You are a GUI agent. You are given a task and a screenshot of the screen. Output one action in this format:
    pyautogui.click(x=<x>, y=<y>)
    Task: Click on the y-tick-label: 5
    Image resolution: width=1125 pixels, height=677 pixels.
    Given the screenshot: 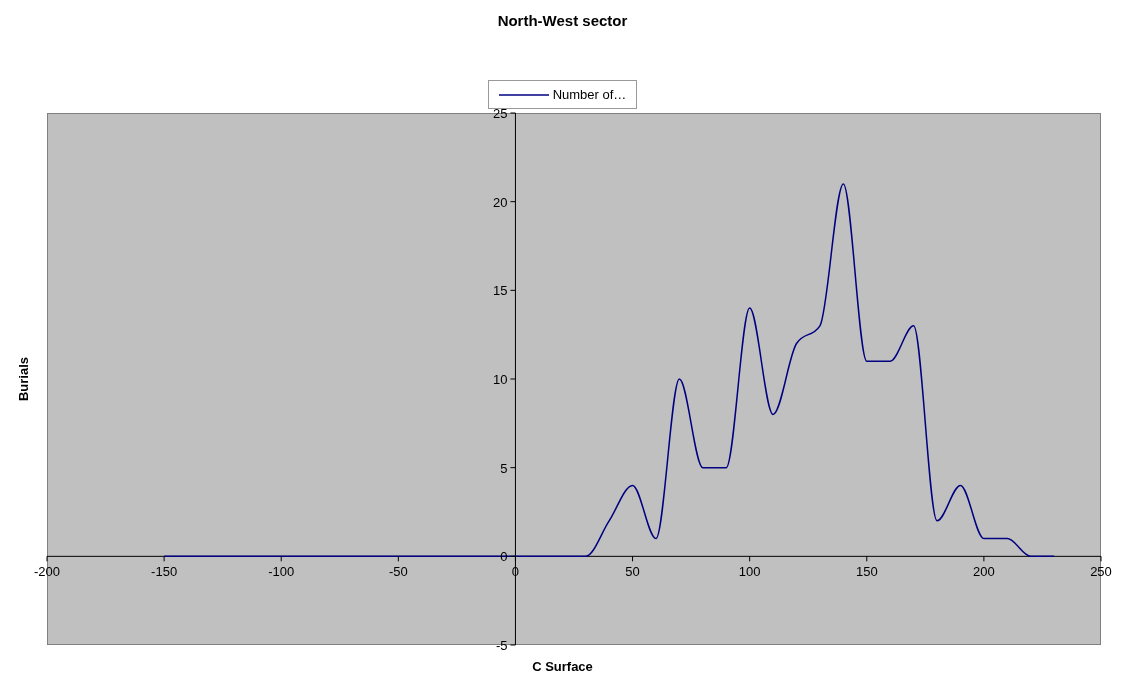 What is the action you would take?
    pyautogui.click(x=504, y=468)
    